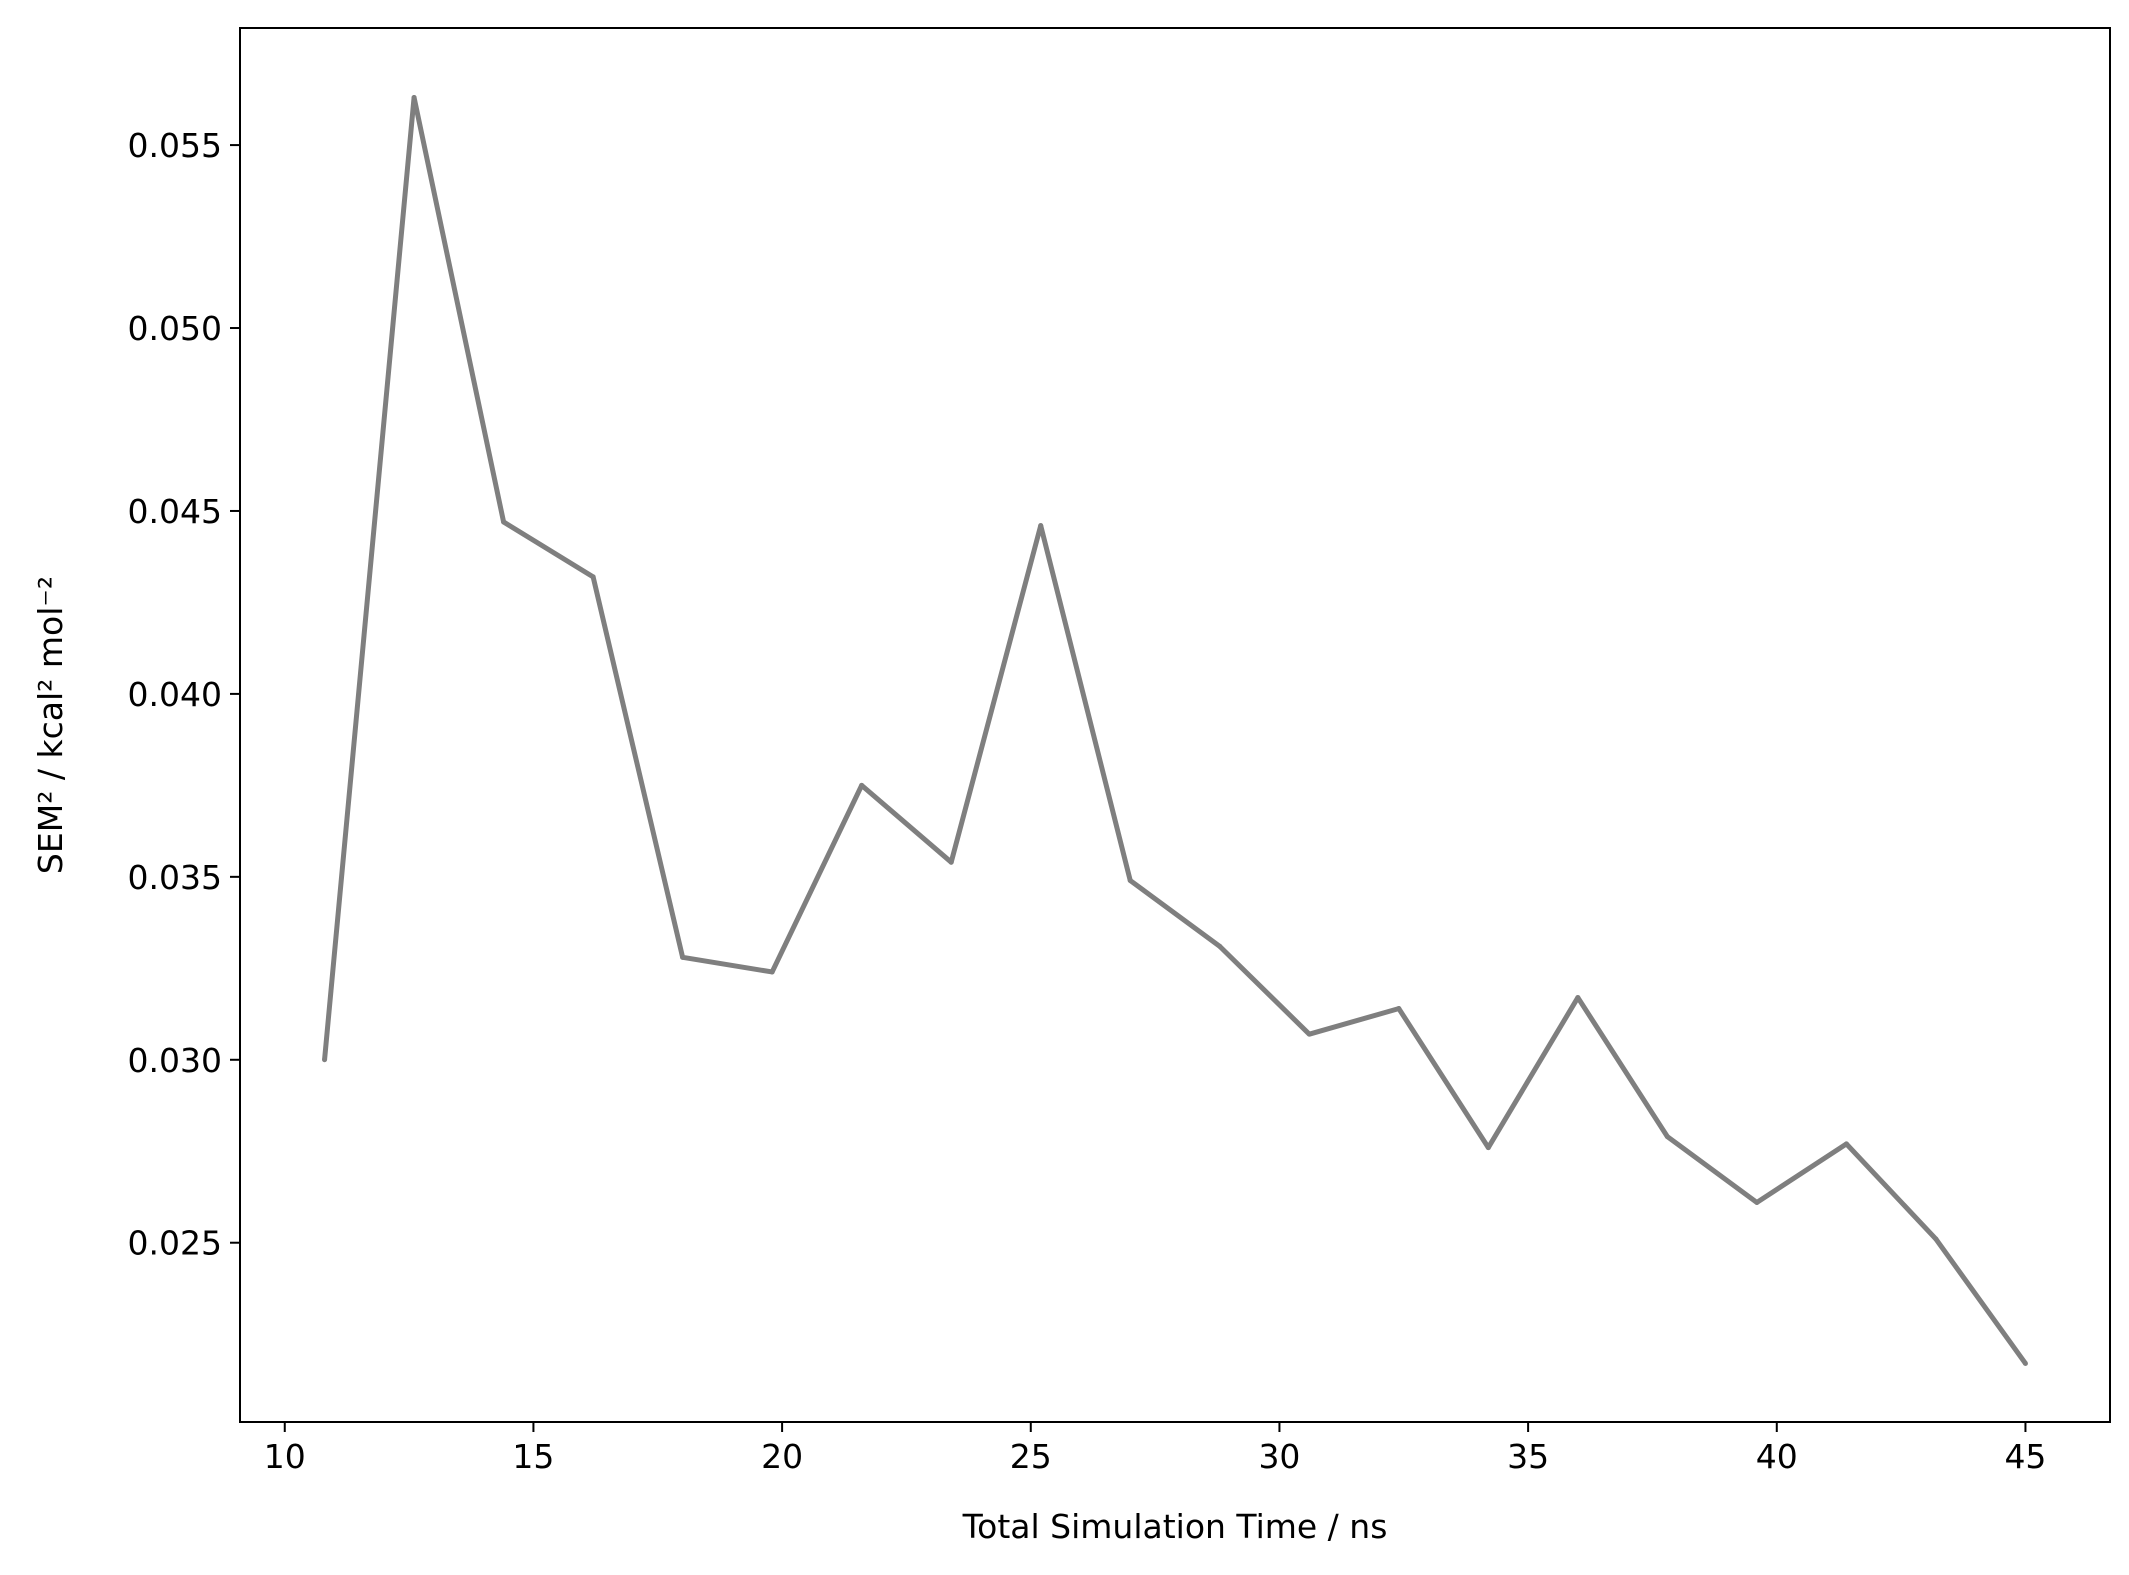  What do you see at coordinates (175, 877) in the screenshot?
I see `y-tick-label: 0.035` at bounding box center [175, 877].